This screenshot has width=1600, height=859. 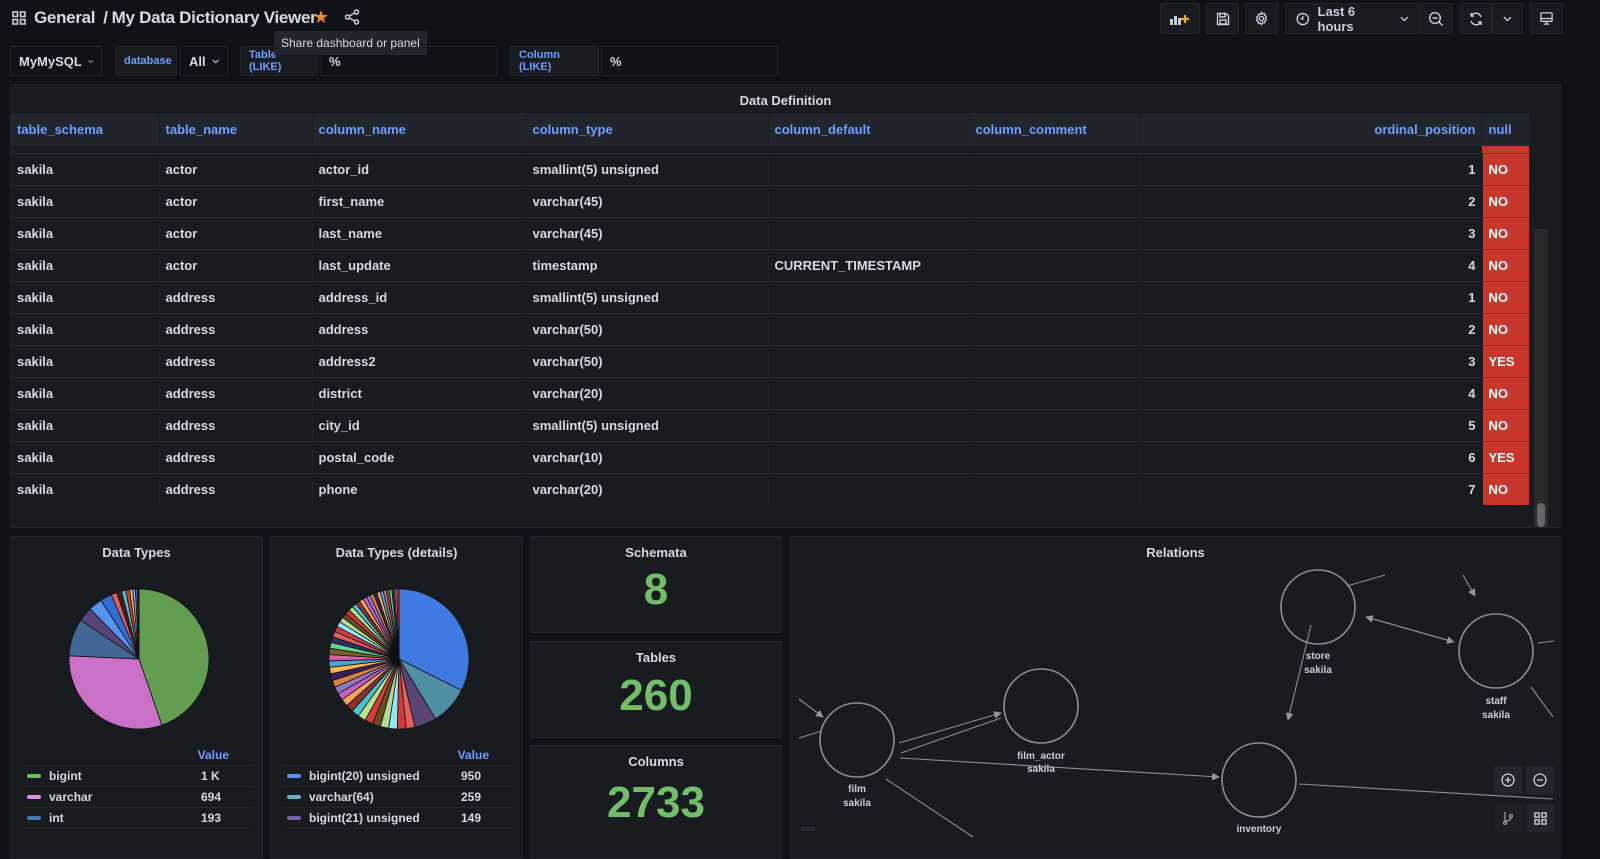 I want to click on panel-title: Data Types (details), so click(x=396, y=552).